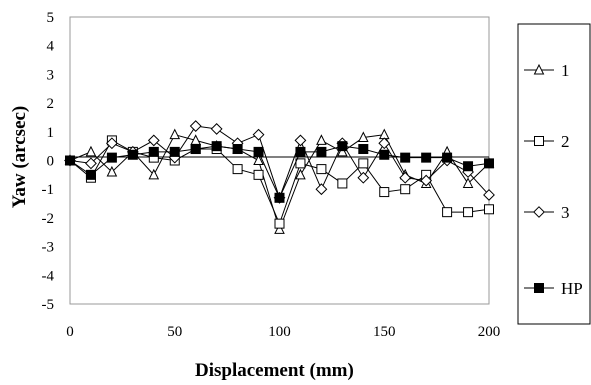 This screenshot has width=591, height=385. What do you see at coordinates (279, 172) in the screenshot?
I see `series-HP` at bounding box center [279, 172].